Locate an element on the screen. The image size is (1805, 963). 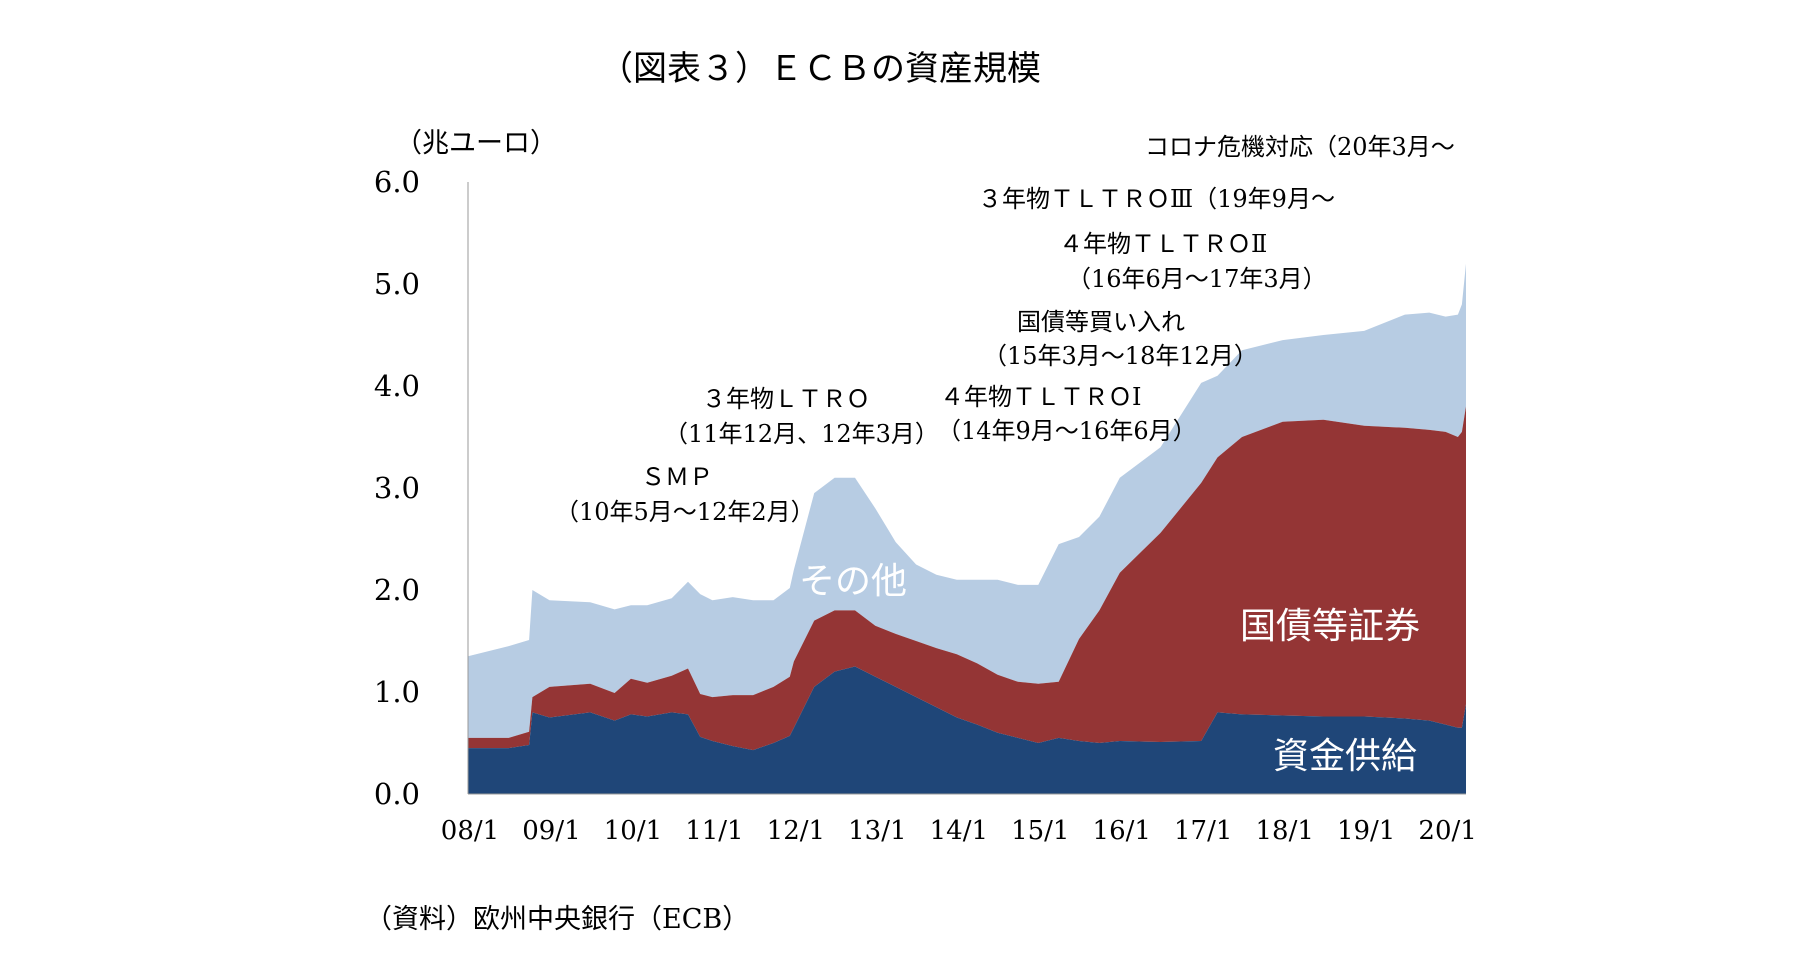
annotation-ltro-period: （11年12月、12年3月） is located at coordinates (801, 434).